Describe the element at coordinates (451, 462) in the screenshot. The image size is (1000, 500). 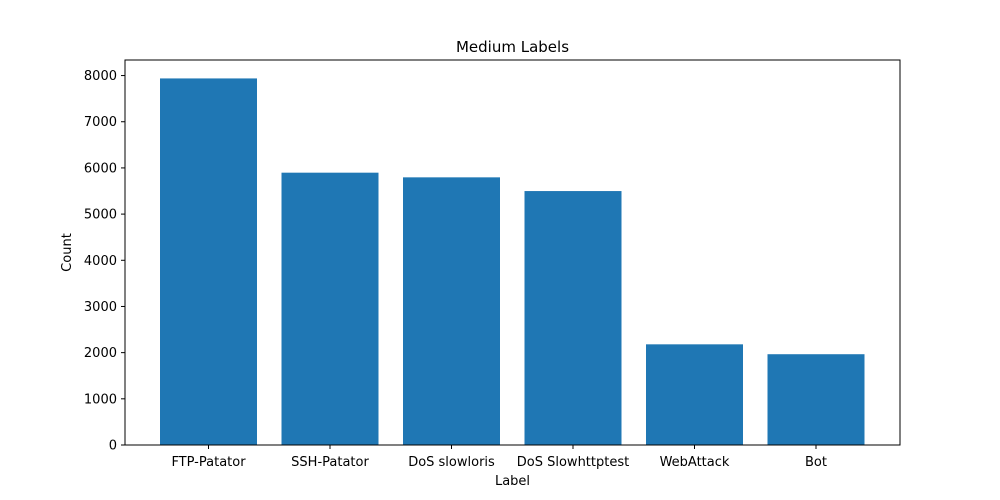
I see `x-tick-label: DoS slowloris` at that location.